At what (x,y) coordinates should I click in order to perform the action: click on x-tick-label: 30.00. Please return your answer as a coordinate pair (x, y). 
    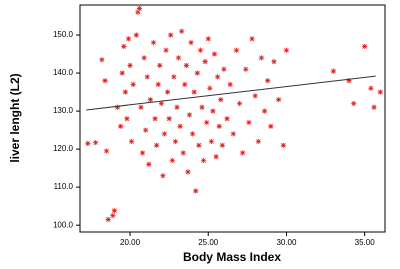
    Looking at the image, I should click on (286, 242).